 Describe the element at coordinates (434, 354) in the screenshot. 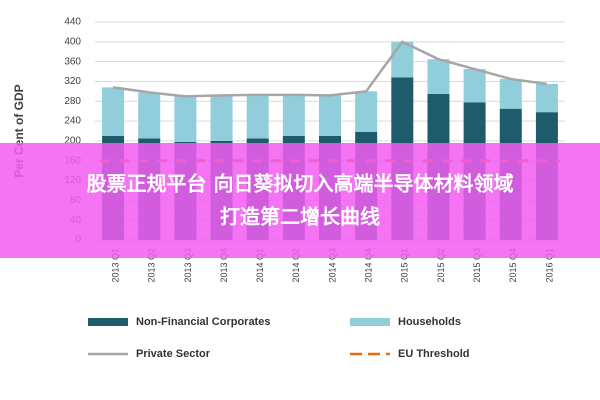

I see `legend-label: EU Threshold` at that location.